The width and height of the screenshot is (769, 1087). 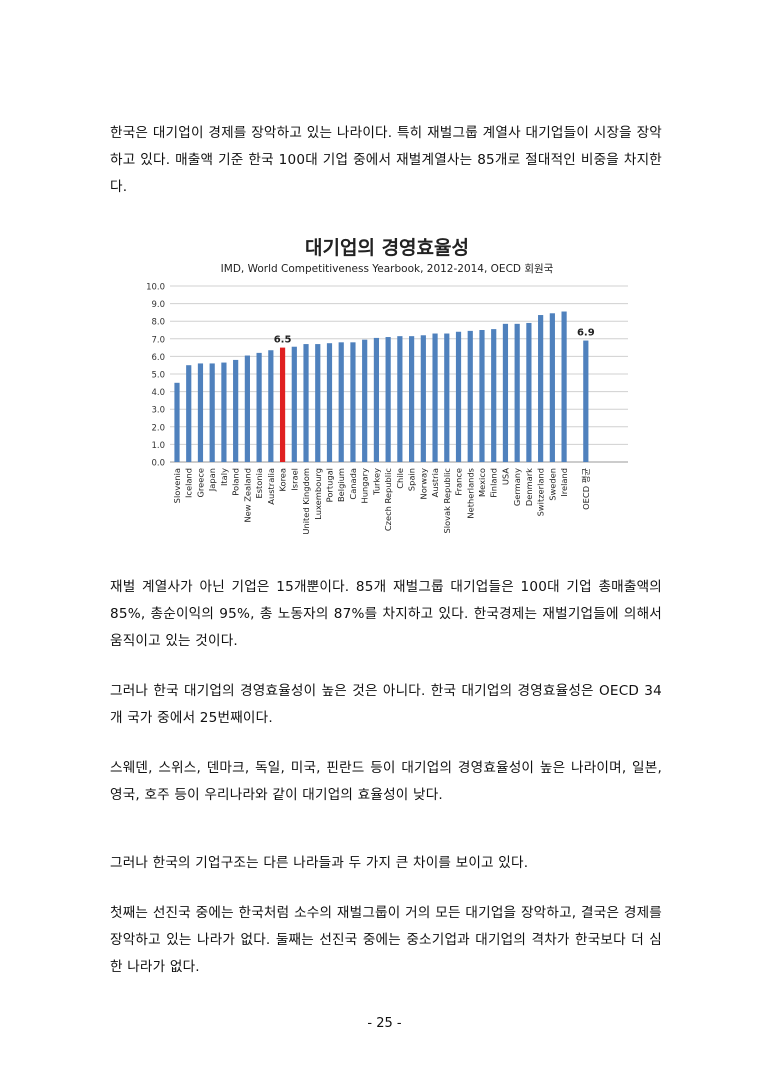 What do you see at coordinates (482, 396) in the screenshot?
I see `bar-mexico` at bounding box center [482, 396].